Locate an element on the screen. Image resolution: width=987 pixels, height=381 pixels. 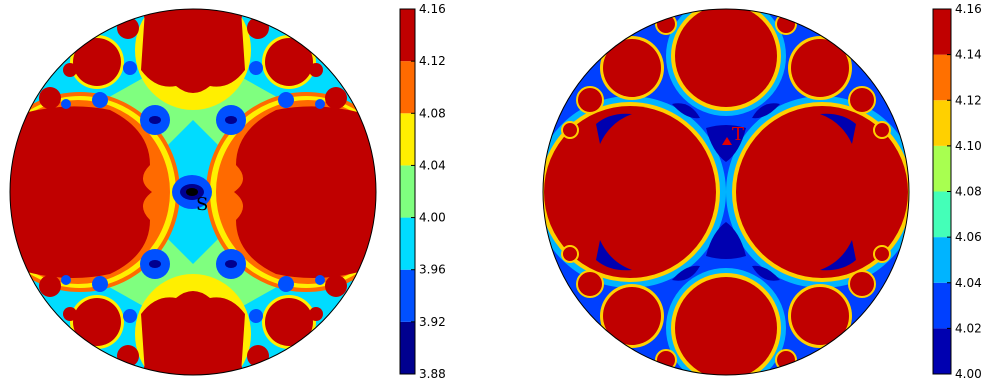
right-colorbar-tick-label: 4.04 is located at coordinates (968, 283).